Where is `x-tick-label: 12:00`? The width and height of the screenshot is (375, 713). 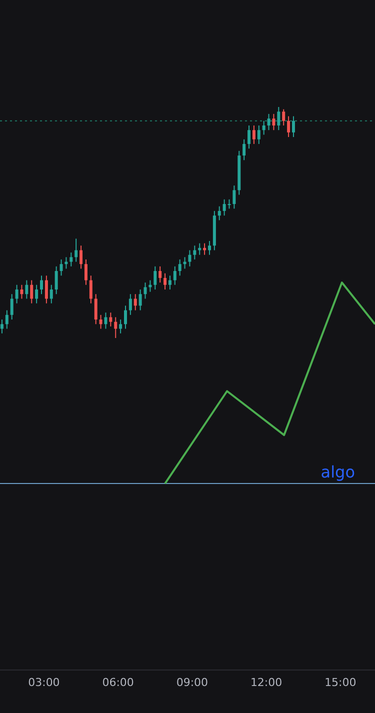
x-tick-label: 12:00 is located at coordinates (266, 682).